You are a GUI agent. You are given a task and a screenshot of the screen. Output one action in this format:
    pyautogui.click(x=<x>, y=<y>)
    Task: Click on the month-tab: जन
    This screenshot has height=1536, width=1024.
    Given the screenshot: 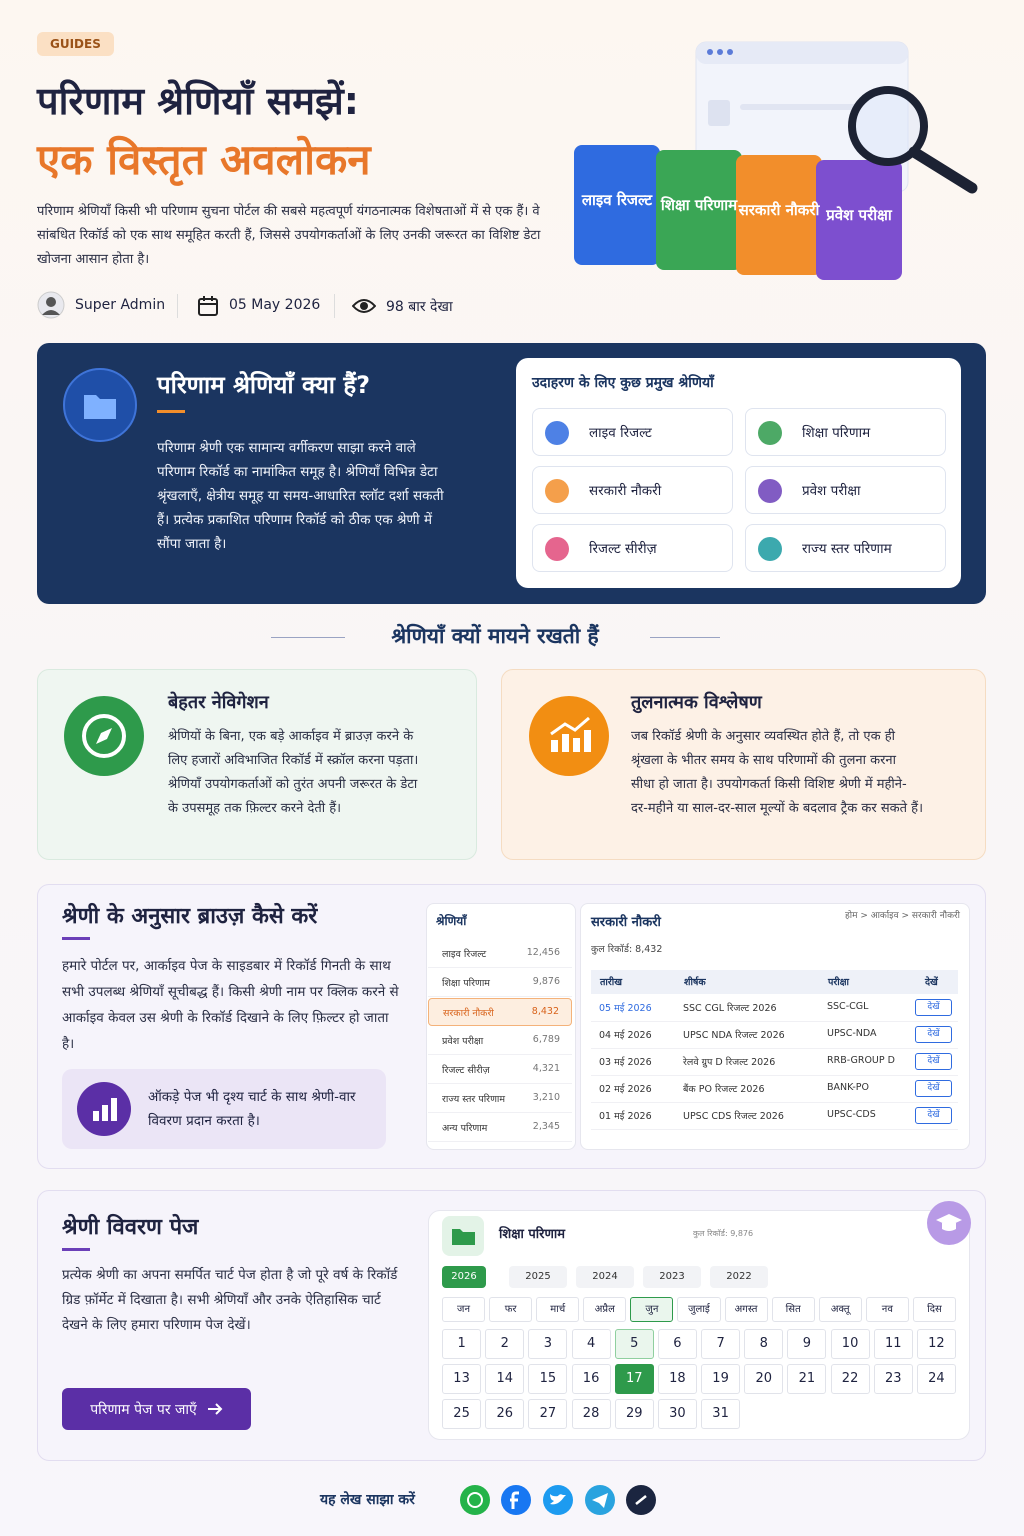 What is the action you would take?
    pyautogui.click(x=464, y=1309)
    